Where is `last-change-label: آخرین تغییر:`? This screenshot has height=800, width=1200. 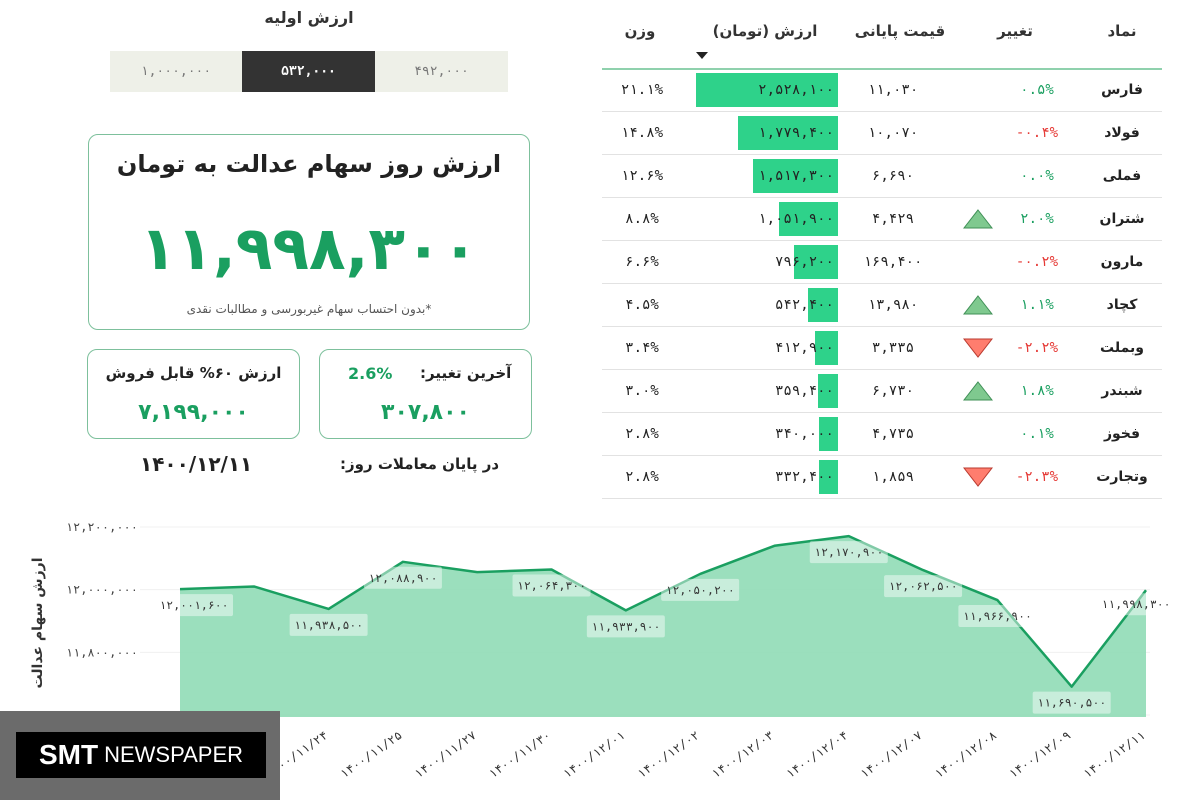 last-change-label: آخرین تغییر: is located at coordinates (466, 373).